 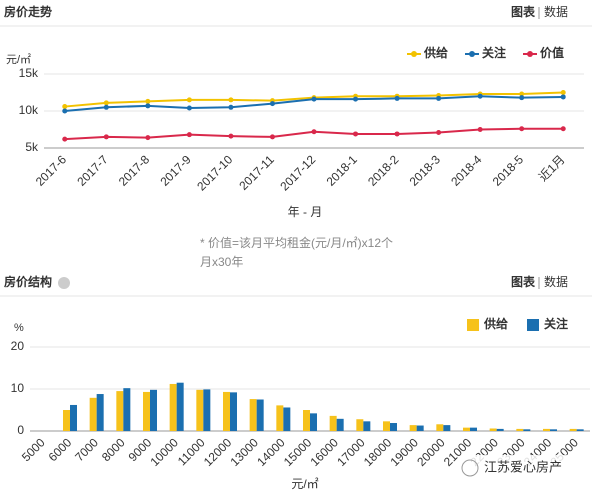 What do you see at coordinates (523, 466) in the screenshot?
I see `watermark: 江苏爱心房产` at bounding box center [523, 466].